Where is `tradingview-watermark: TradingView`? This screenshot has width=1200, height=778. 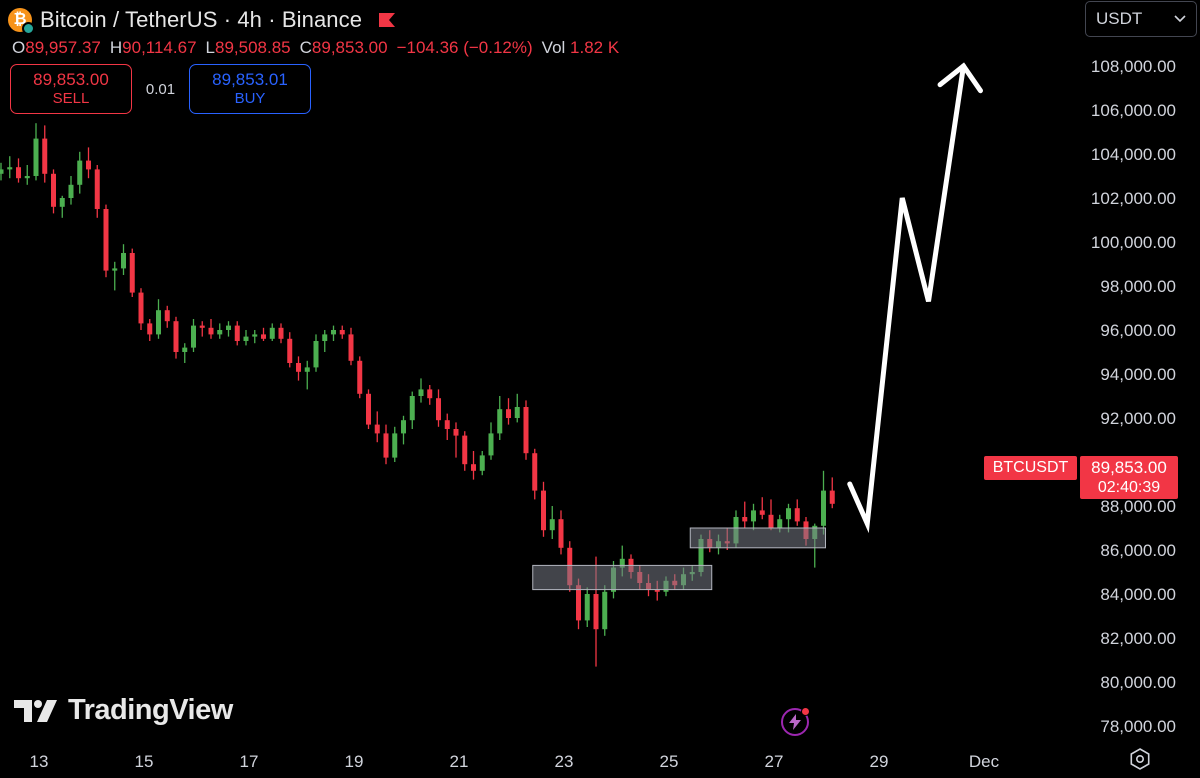
tradingview-watermark: TradingView is located at coordinates (123, 710).